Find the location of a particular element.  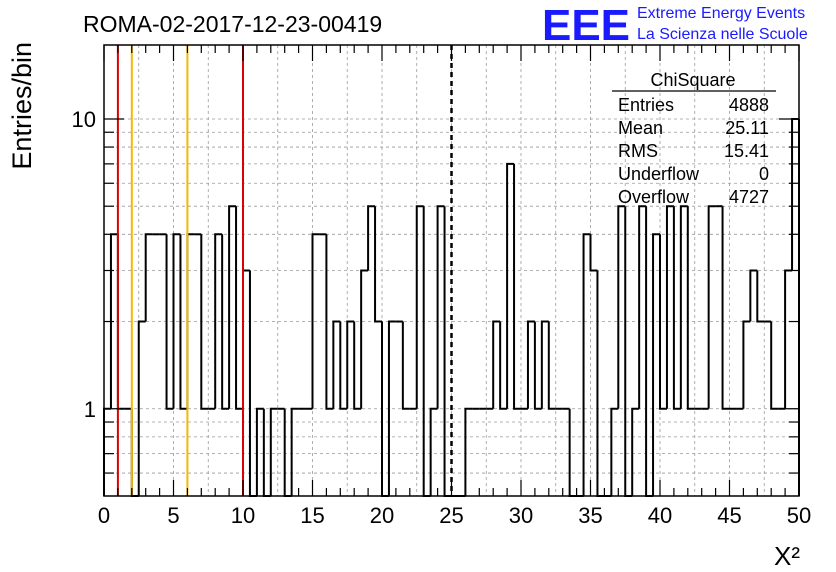

x-tick-label: 25 is located at coordinates (451, 515).